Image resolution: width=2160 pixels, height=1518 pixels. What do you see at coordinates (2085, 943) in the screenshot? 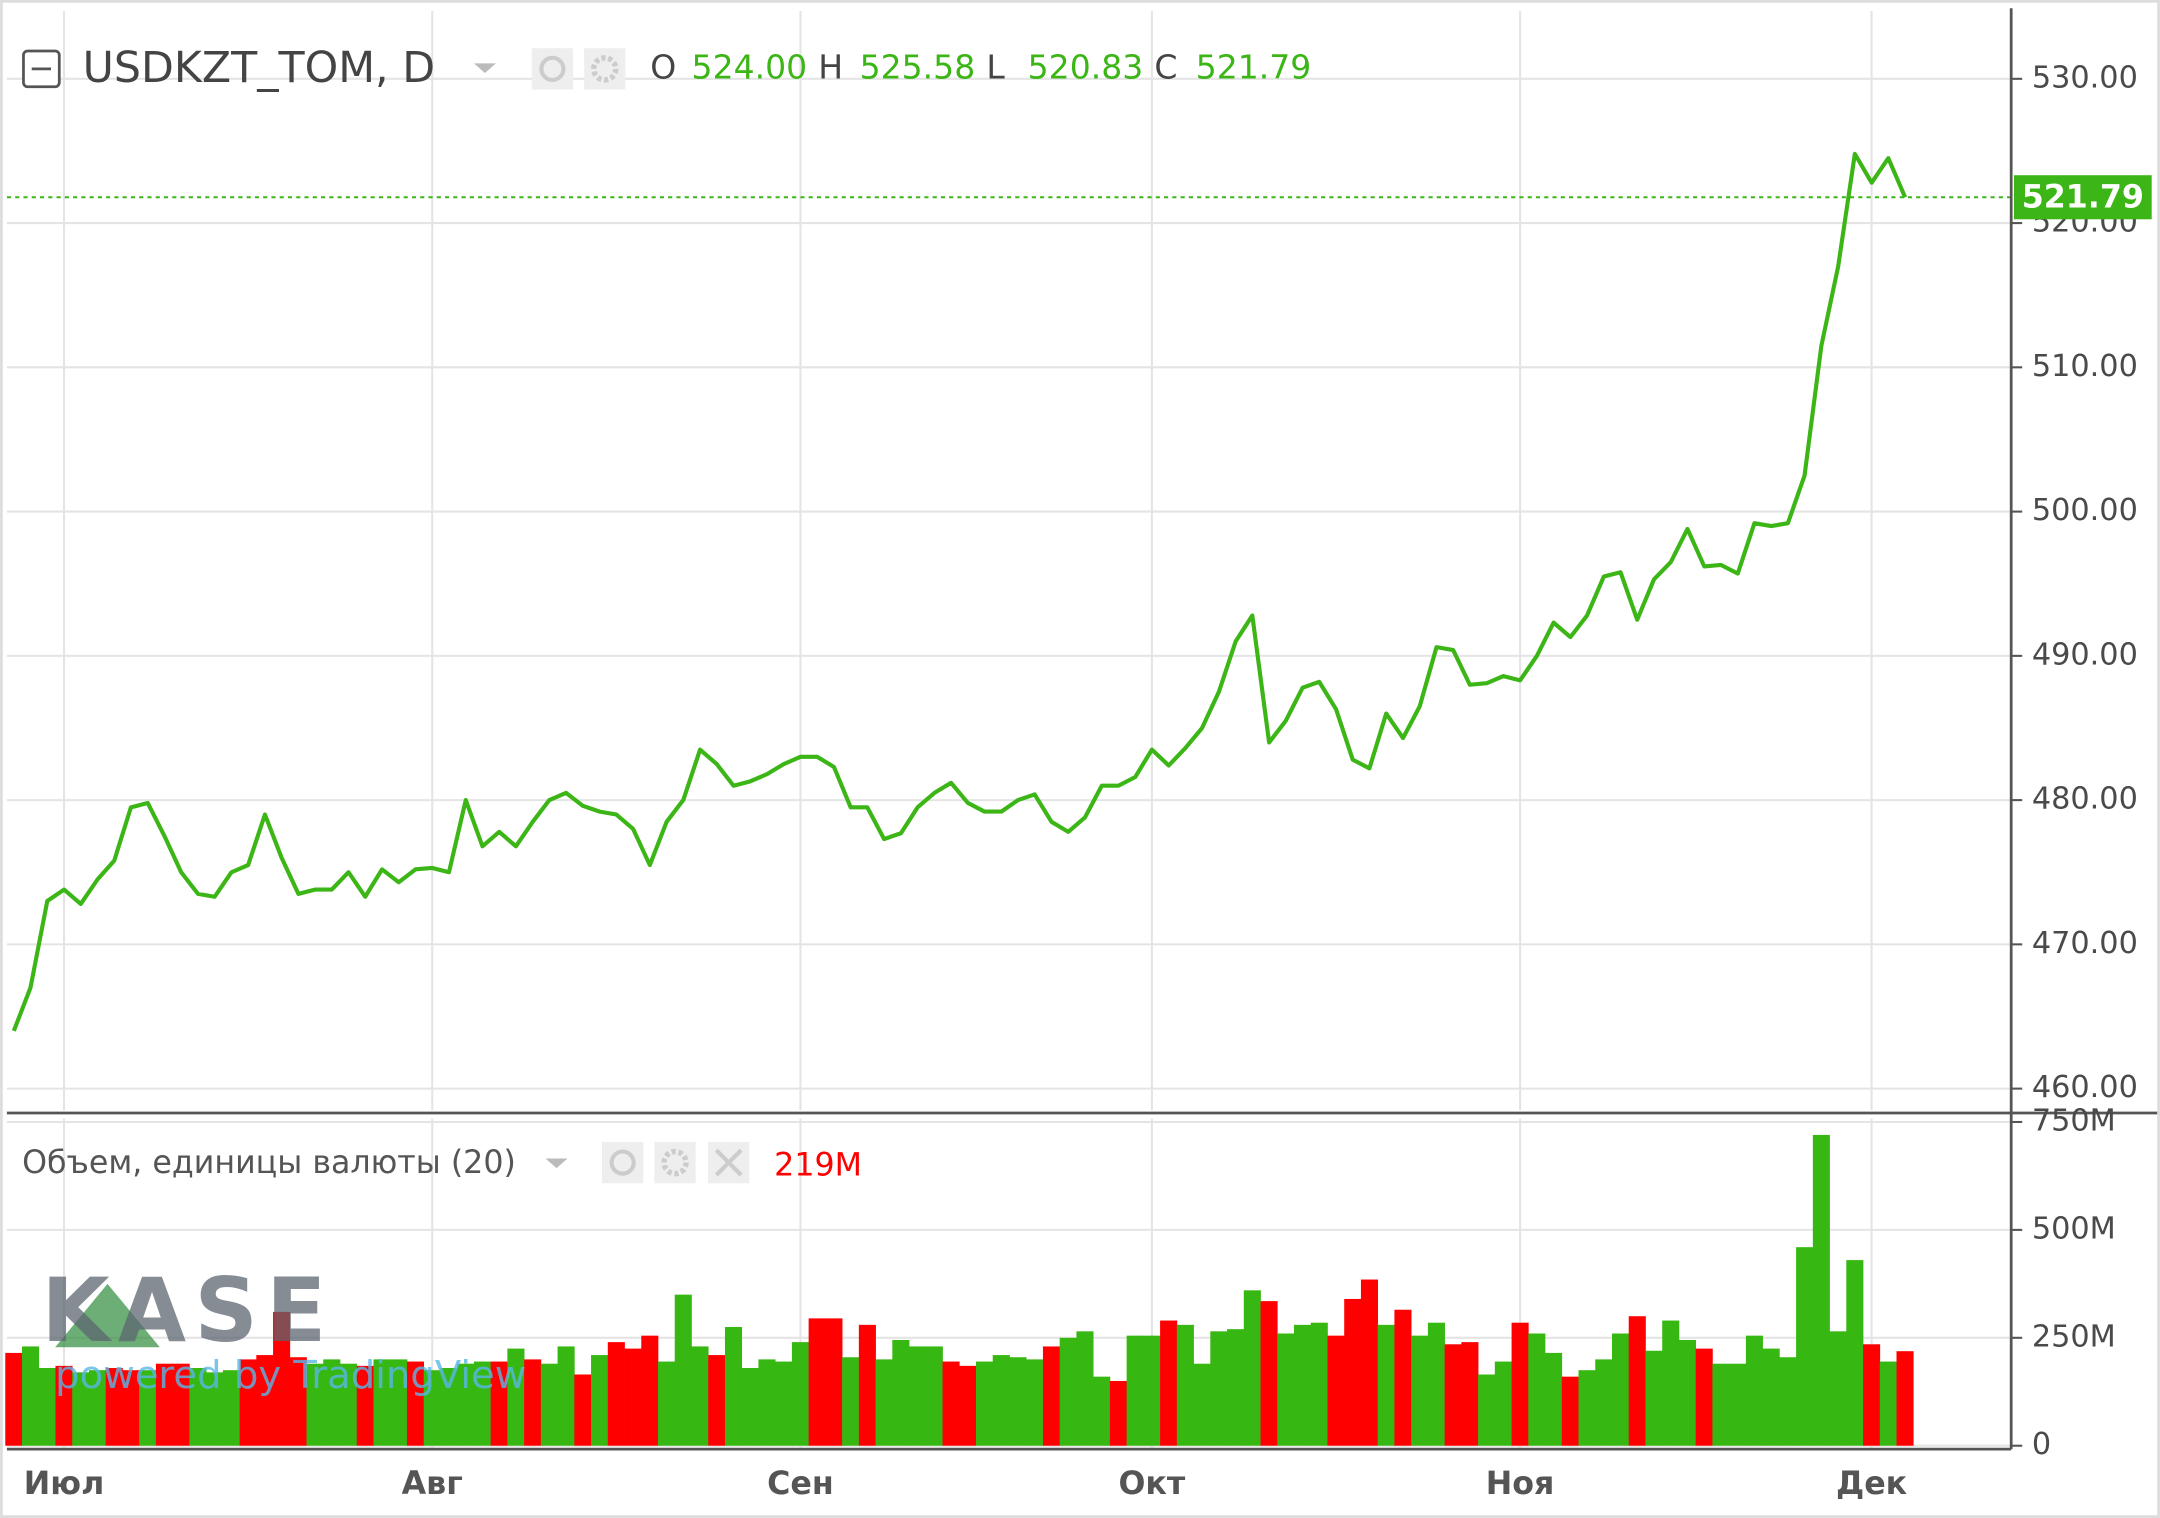
I see `y-tick-label: 470.00` at bounding box center [2085, 943].